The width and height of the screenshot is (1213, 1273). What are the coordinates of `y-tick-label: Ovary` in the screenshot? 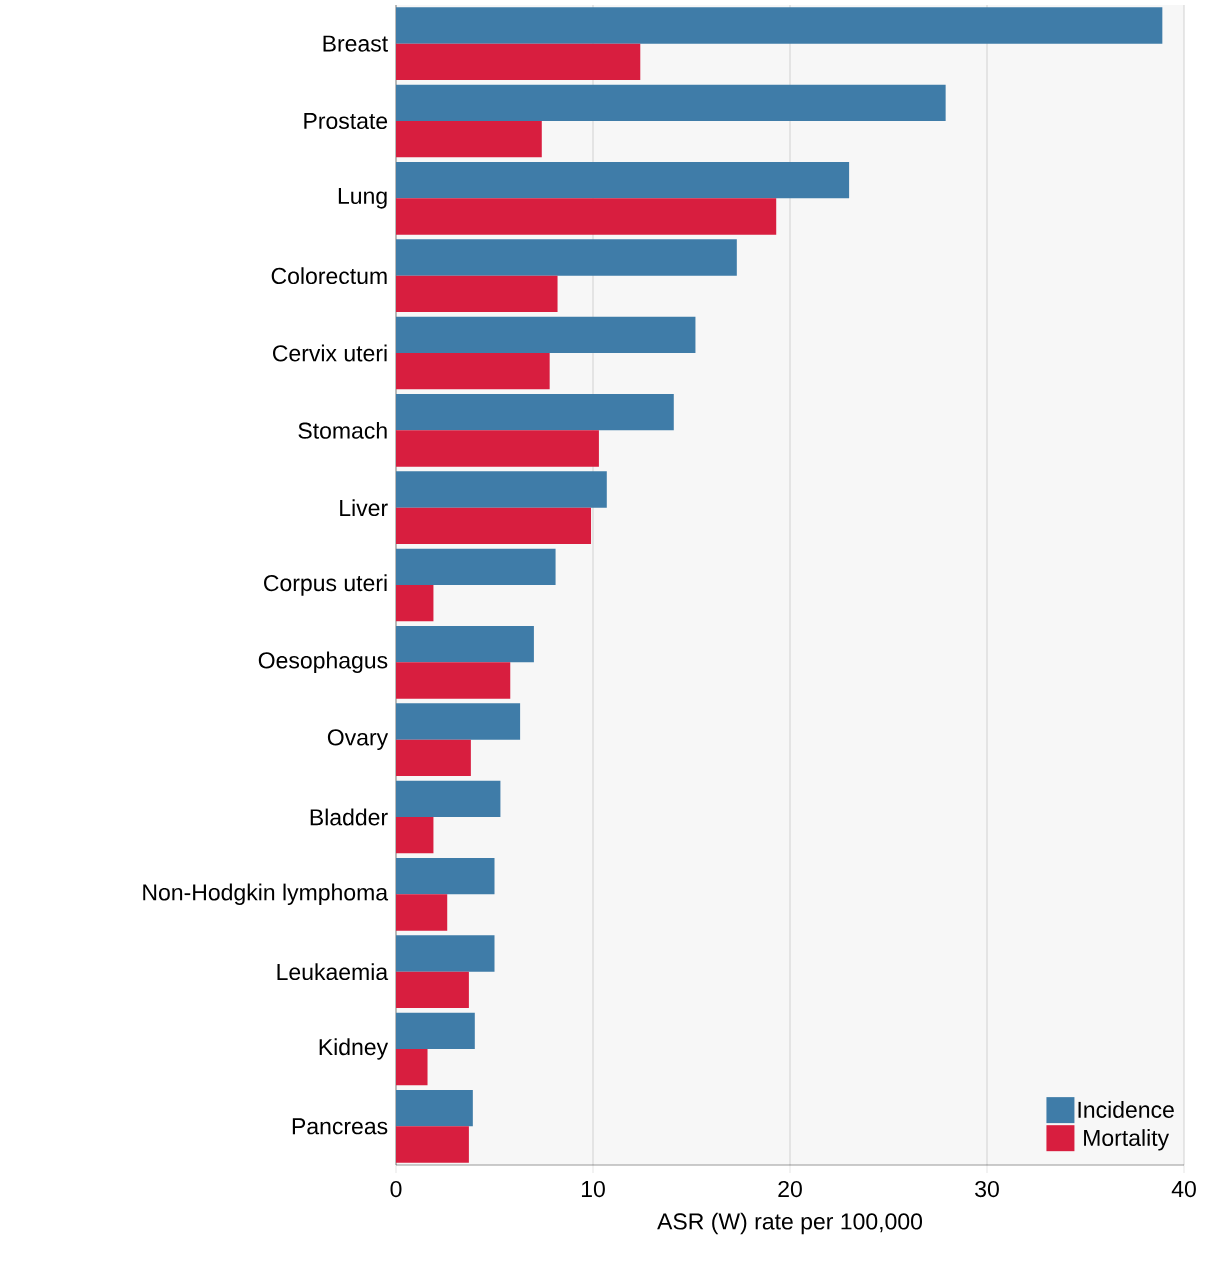 It's located at (358, 740).